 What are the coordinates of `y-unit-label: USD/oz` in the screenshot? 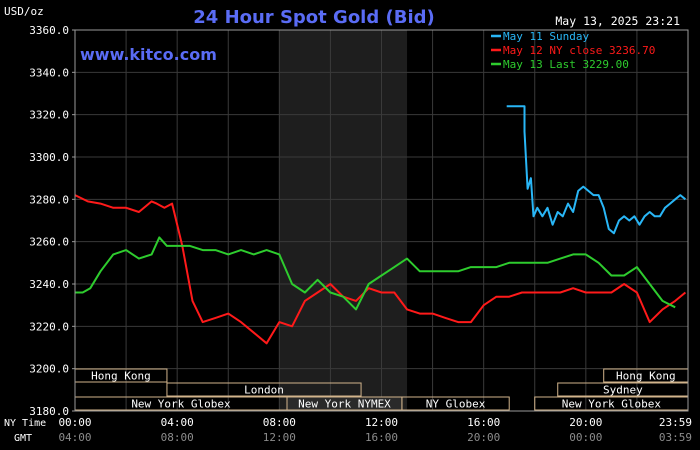 It's located at (24, 11).